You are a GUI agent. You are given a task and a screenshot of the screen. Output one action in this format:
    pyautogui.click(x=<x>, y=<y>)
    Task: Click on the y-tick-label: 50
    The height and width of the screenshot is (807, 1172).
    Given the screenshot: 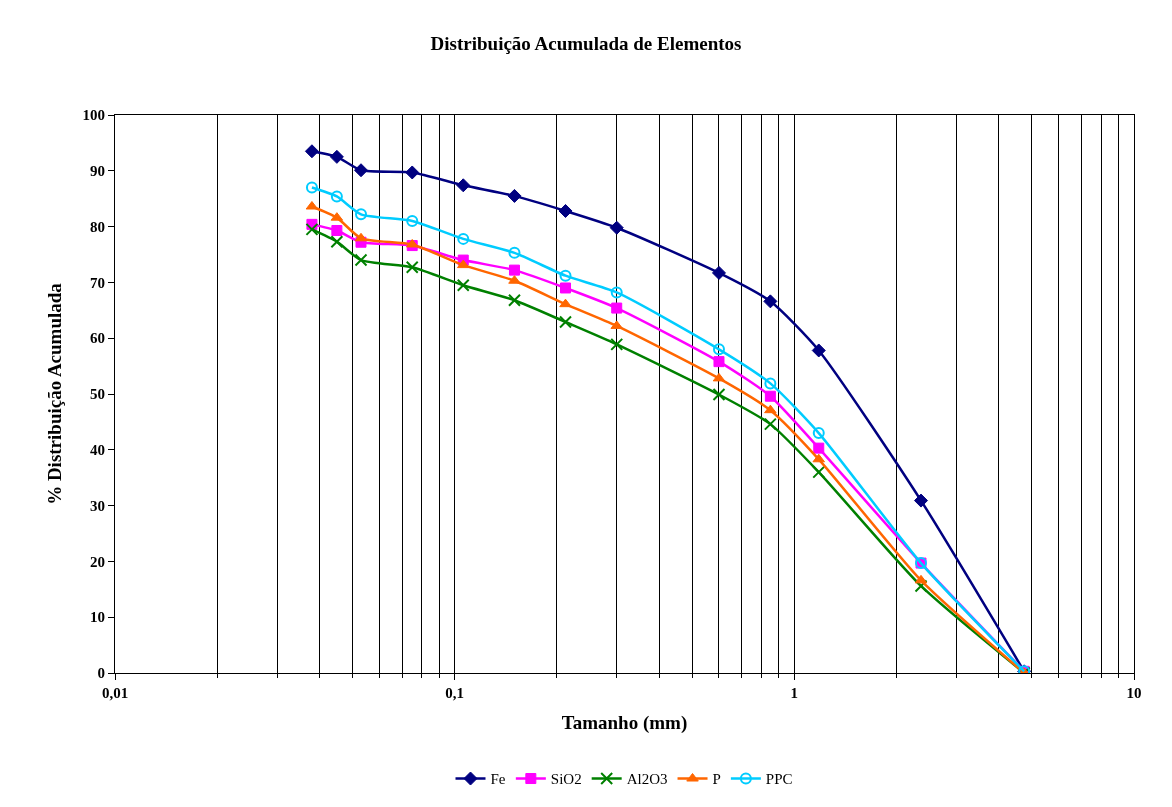 What is the action you would take?
    pyautogui.click(x=97, y=394)
    